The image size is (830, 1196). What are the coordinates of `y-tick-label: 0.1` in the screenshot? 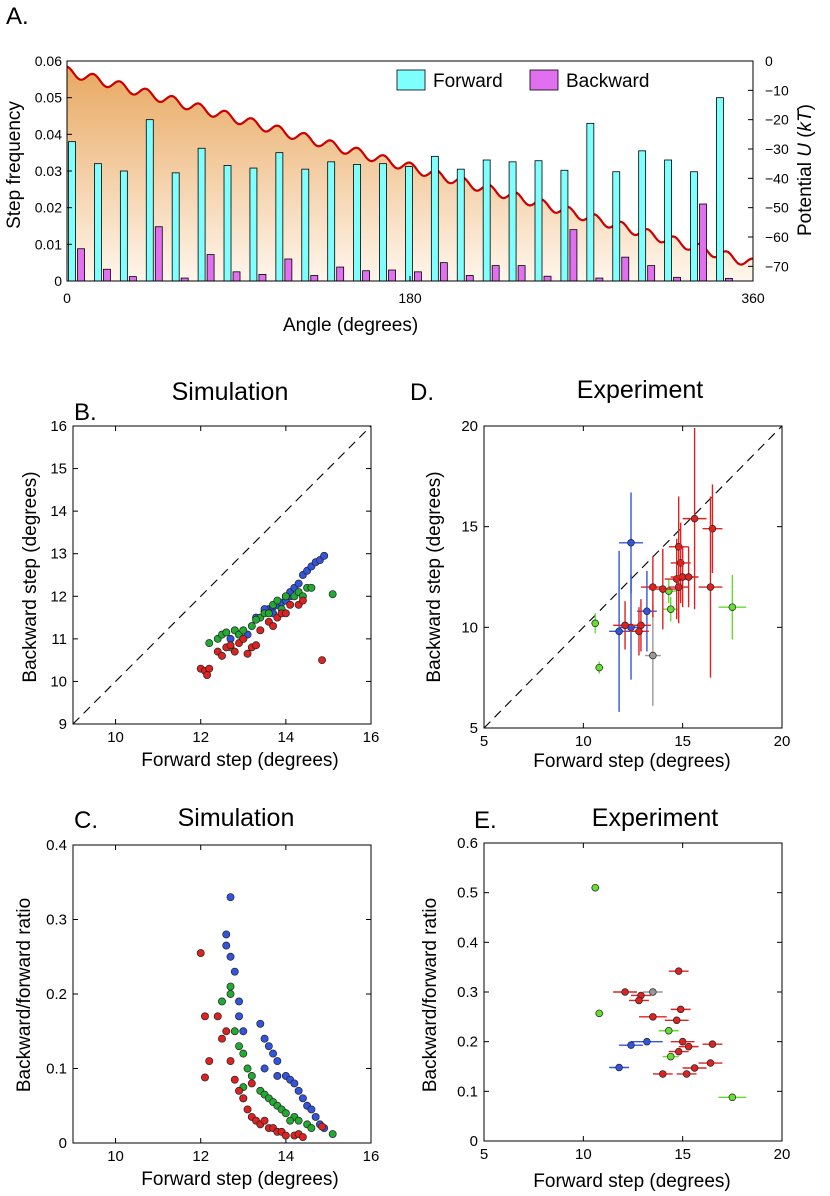 It's located at (56, 1069).